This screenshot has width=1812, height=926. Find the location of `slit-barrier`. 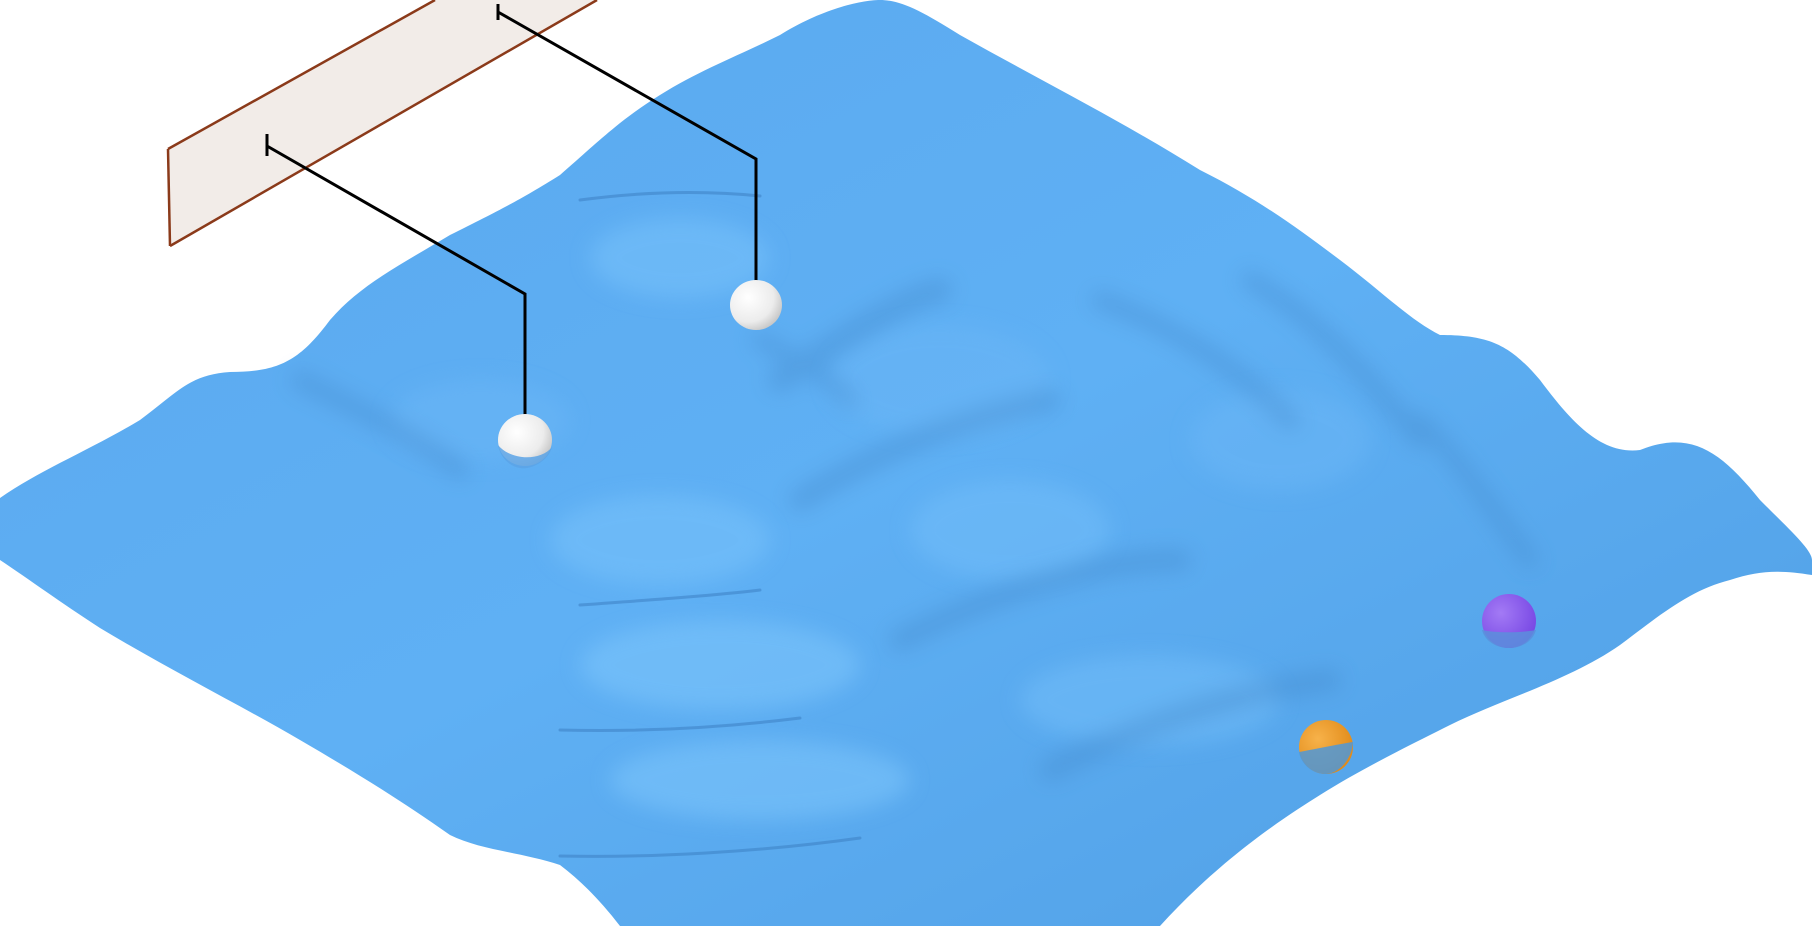

slit-barrier is located at coordinates (382, 124).